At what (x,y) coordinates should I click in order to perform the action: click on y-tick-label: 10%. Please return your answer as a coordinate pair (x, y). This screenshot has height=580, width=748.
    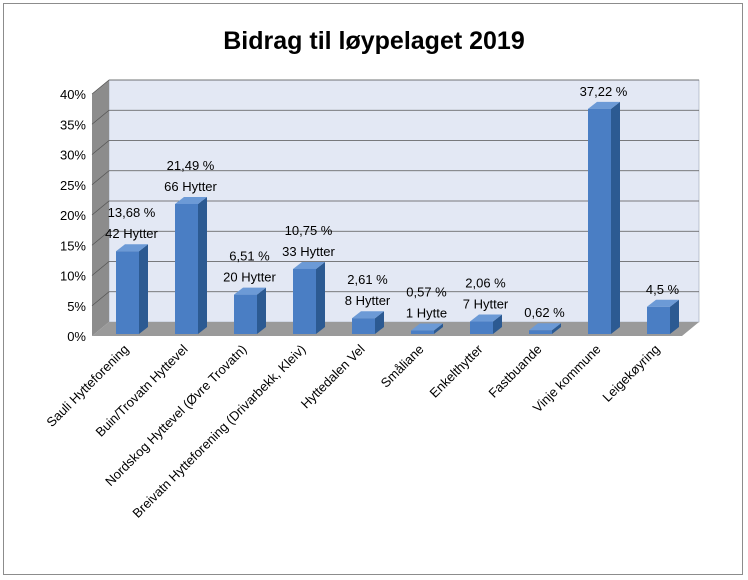
    Looking at the image, I should click on (73, 276).